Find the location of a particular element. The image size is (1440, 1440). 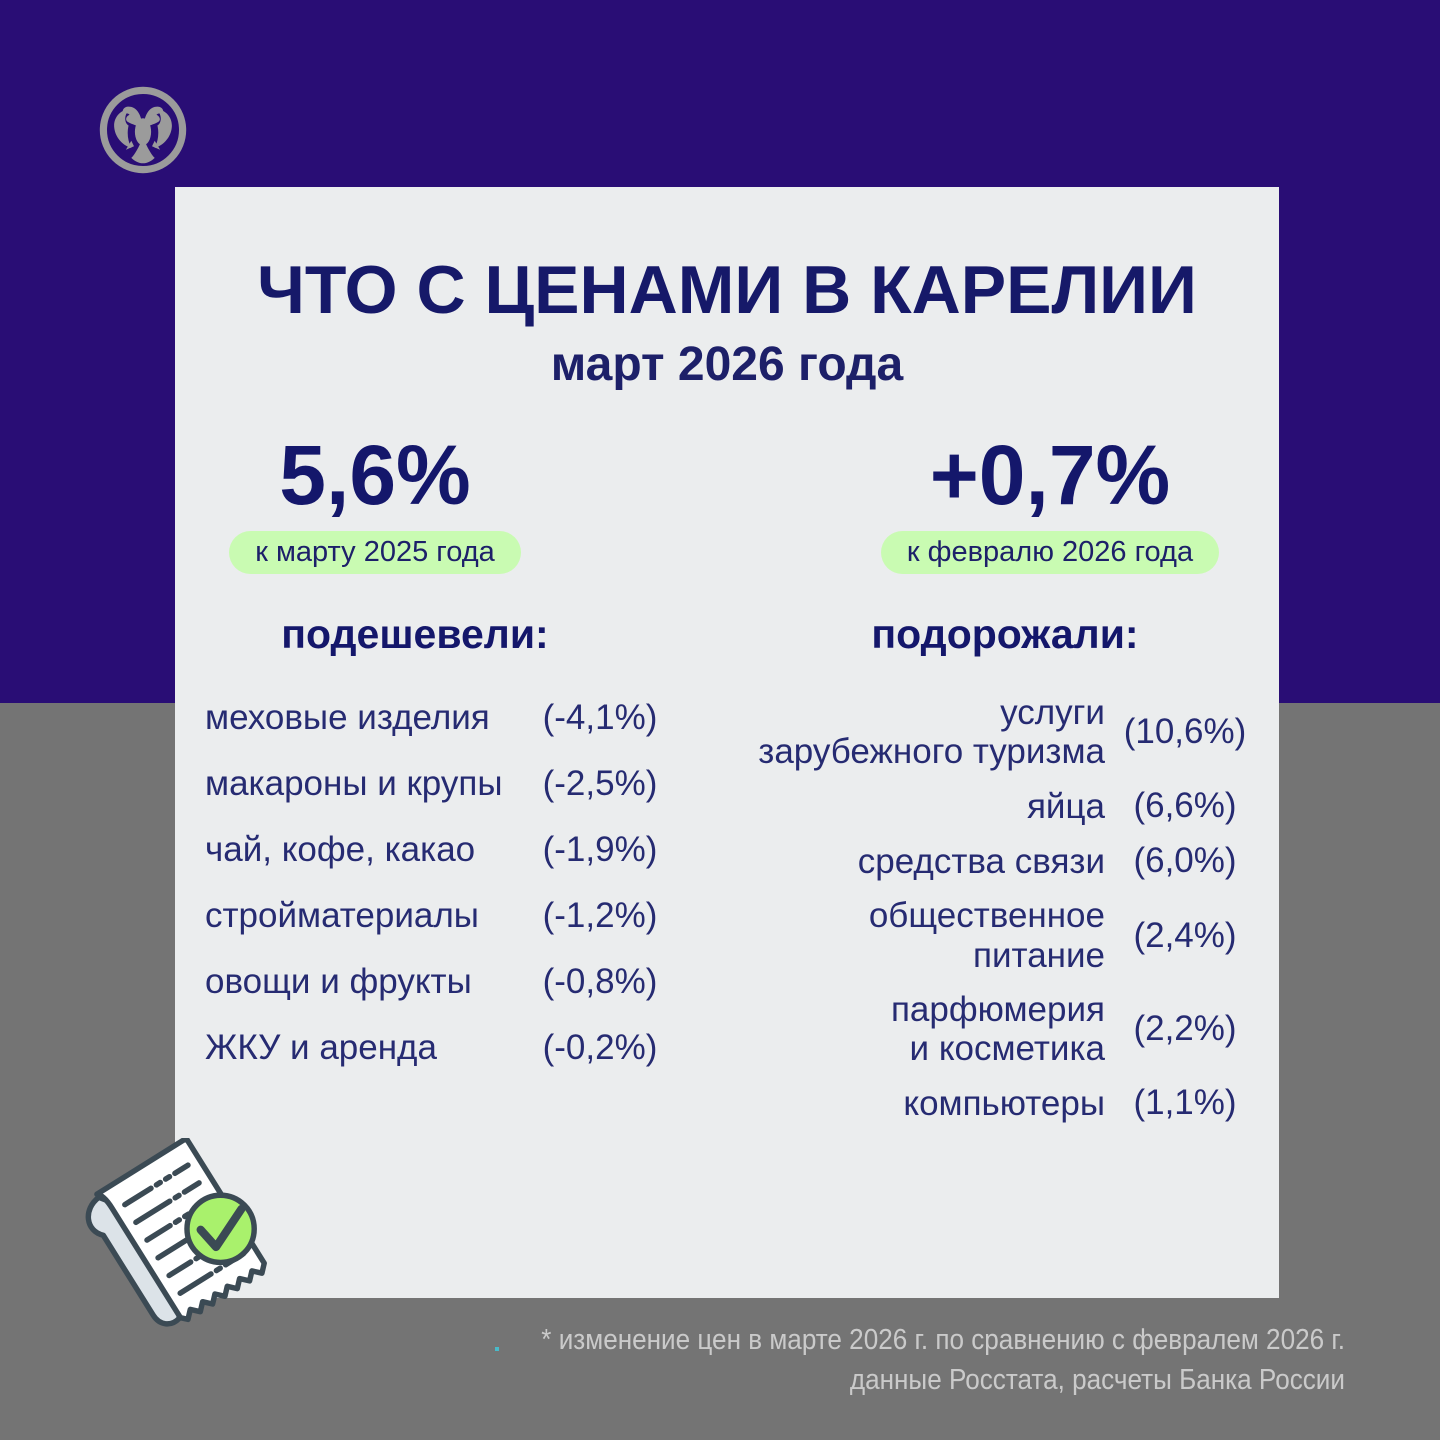

list-item: парфюмерия и косметика (2,2%) is located at coordinates (980, 1029).